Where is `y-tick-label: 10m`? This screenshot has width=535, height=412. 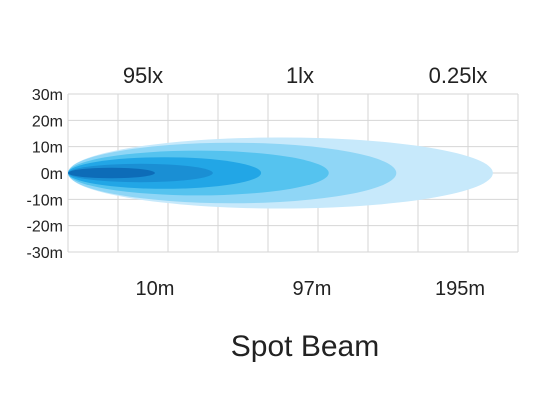
y-tick-label: 10m is located at coordinates (47, 148).